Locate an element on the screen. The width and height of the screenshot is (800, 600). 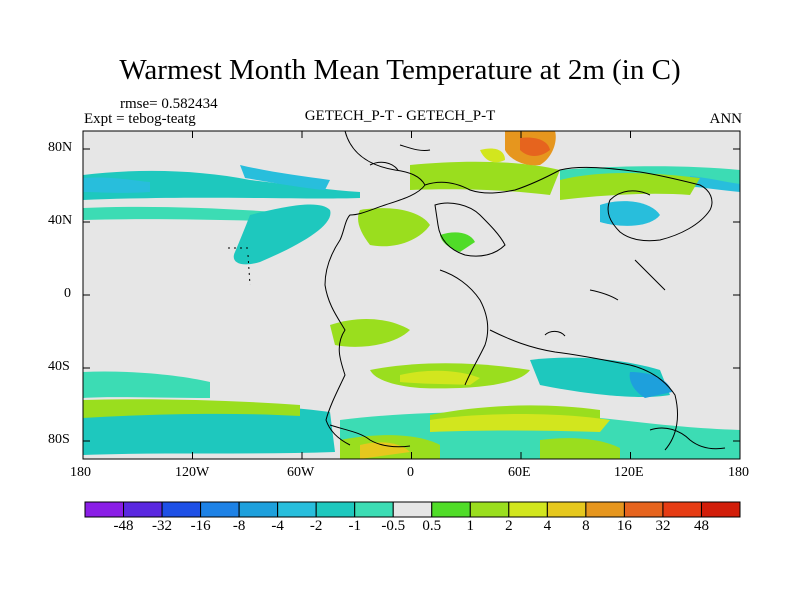
colorbar-label: 2 is located at coordinates (509, 526).